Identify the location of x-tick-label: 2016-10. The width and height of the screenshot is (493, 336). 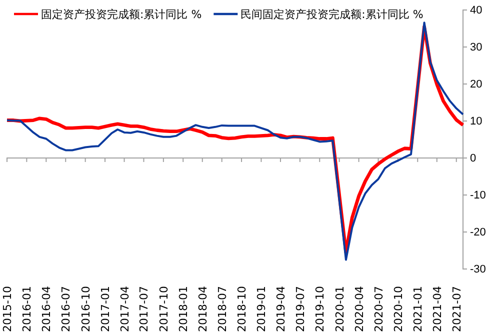
(85, 309).